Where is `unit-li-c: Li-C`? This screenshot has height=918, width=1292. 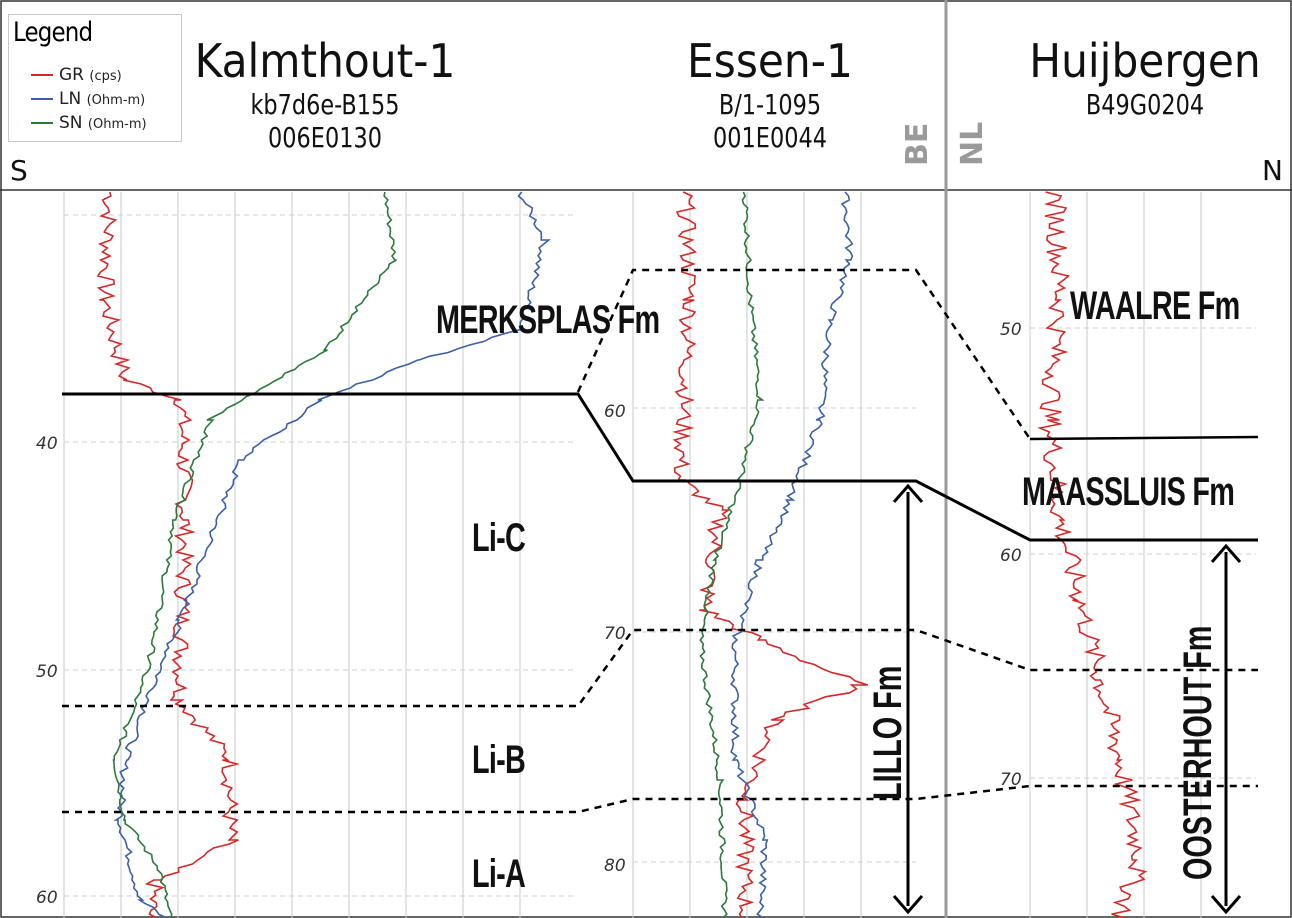 unit-li-c: Li-C is located at coordinates (499, 538).